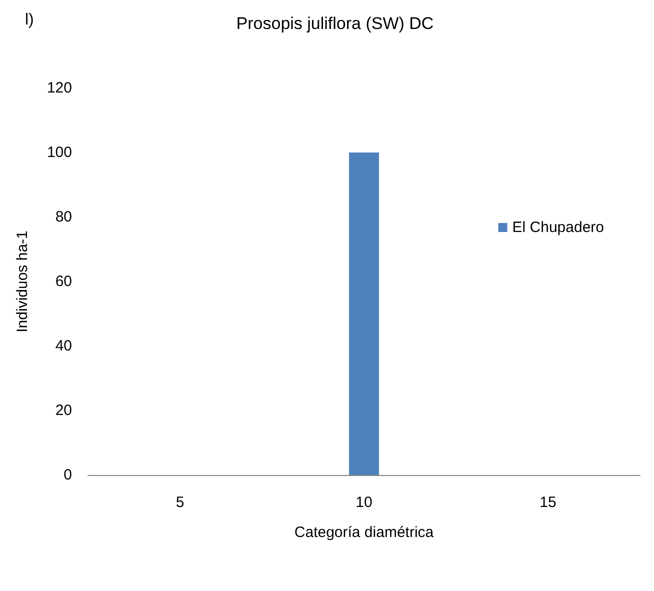  I want to click on x-tick-label: 5, so click(180, 502).